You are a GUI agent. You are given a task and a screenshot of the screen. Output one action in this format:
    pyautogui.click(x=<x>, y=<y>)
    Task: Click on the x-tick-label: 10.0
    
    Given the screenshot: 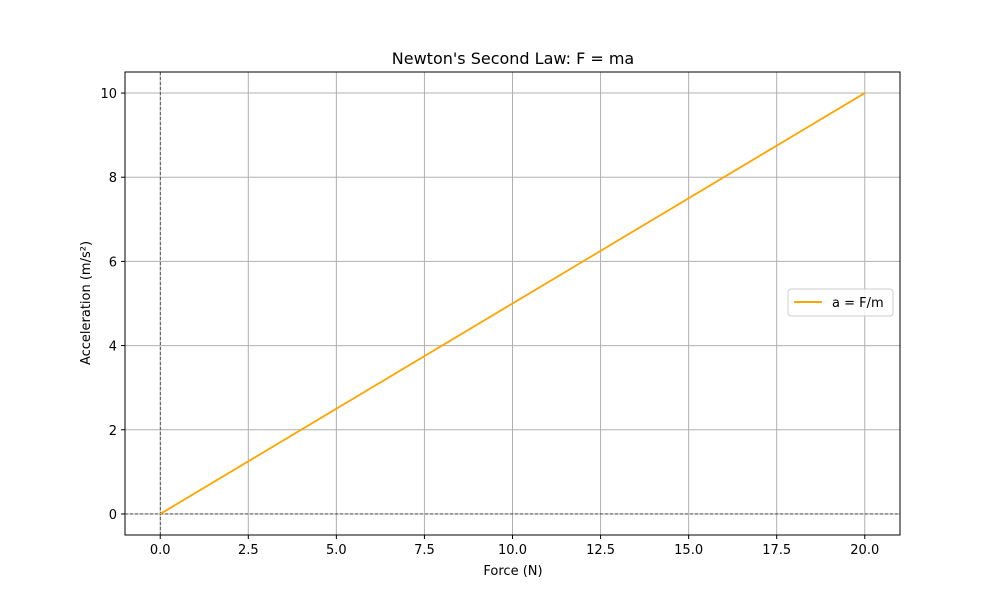 What is the action you would take?
    pyautogui.click(x=512, y=550)
    